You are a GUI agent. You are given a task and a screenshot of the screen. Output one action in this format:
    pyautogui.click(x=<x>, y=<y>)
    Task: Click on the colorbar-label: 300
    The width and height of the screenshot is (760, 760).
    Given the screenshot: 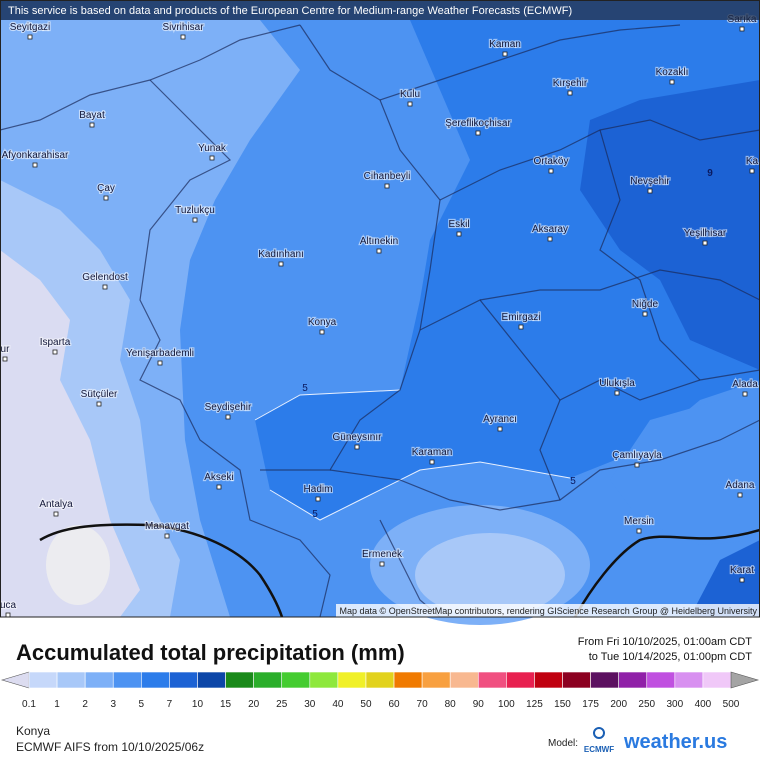 What is the action you would take?
    pyautogui.click(x=674, y=704)
    